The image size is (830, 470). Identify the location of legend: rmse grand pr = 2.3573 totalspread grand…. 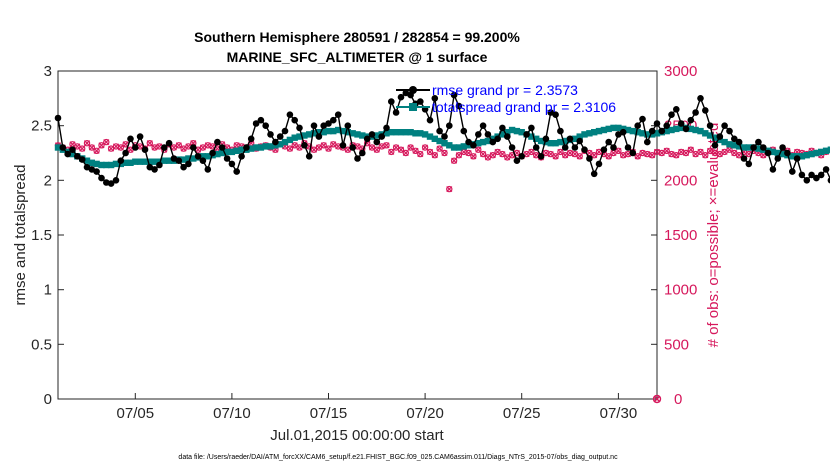
(506, 98).